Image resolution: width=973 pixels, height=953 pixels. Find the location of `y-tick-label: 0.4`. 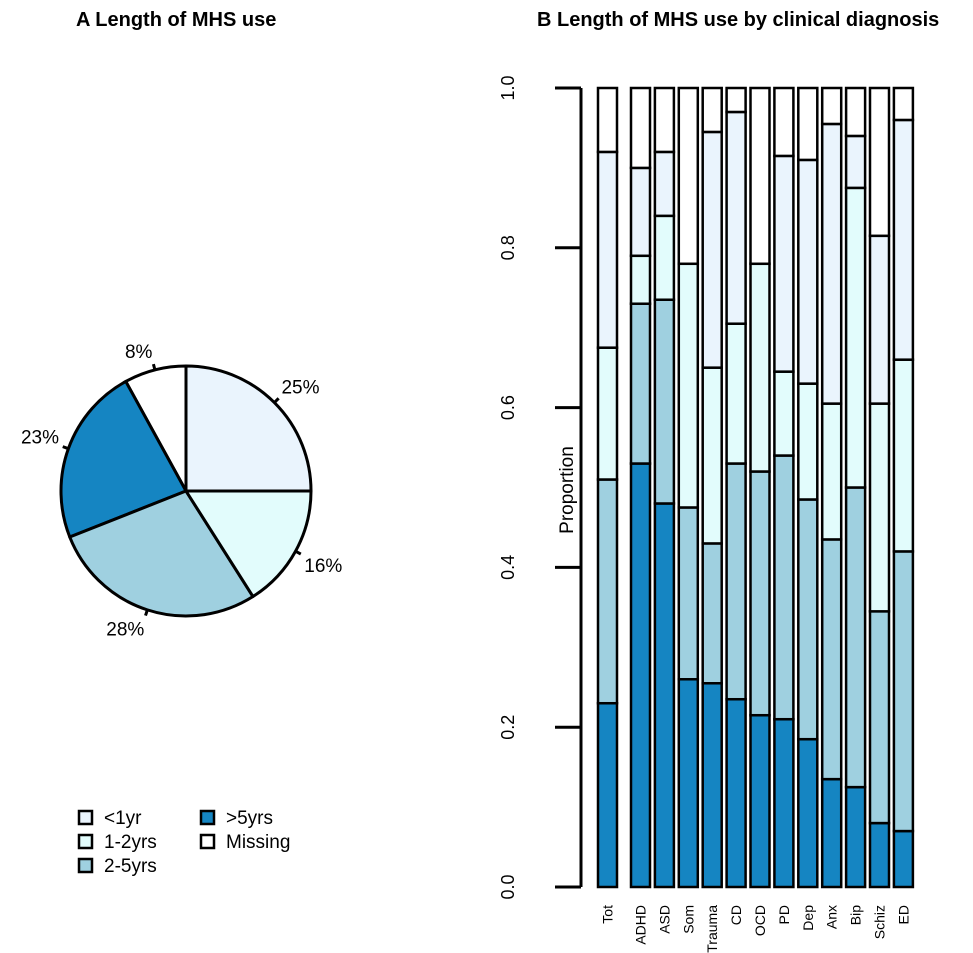

y-tick-label: 0.4 is located at coordinates (508, 567).